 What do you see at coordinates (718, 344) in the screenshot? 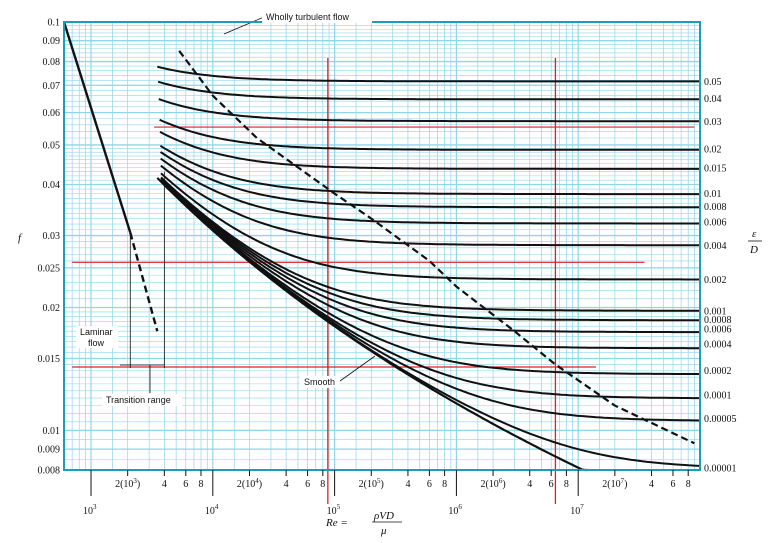
I see `roughness-label: 0.0004` at bounding box center [718, 344].